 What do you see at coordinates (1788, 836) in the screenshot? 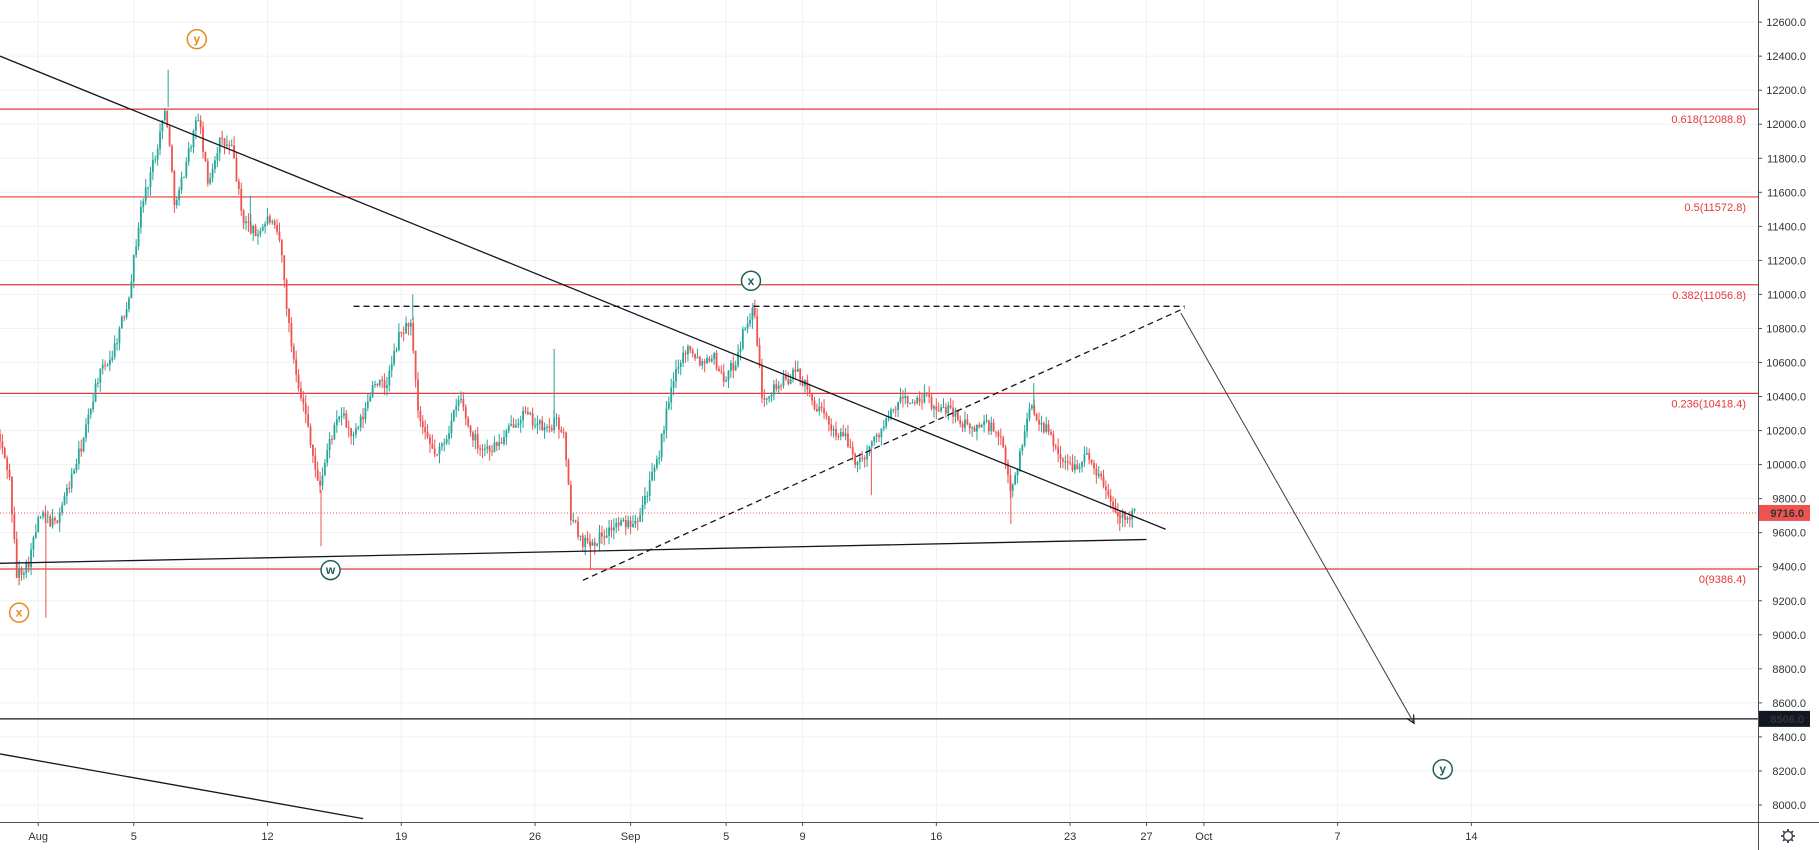
I see `gear-icon` at bounding box center [1788, 836].